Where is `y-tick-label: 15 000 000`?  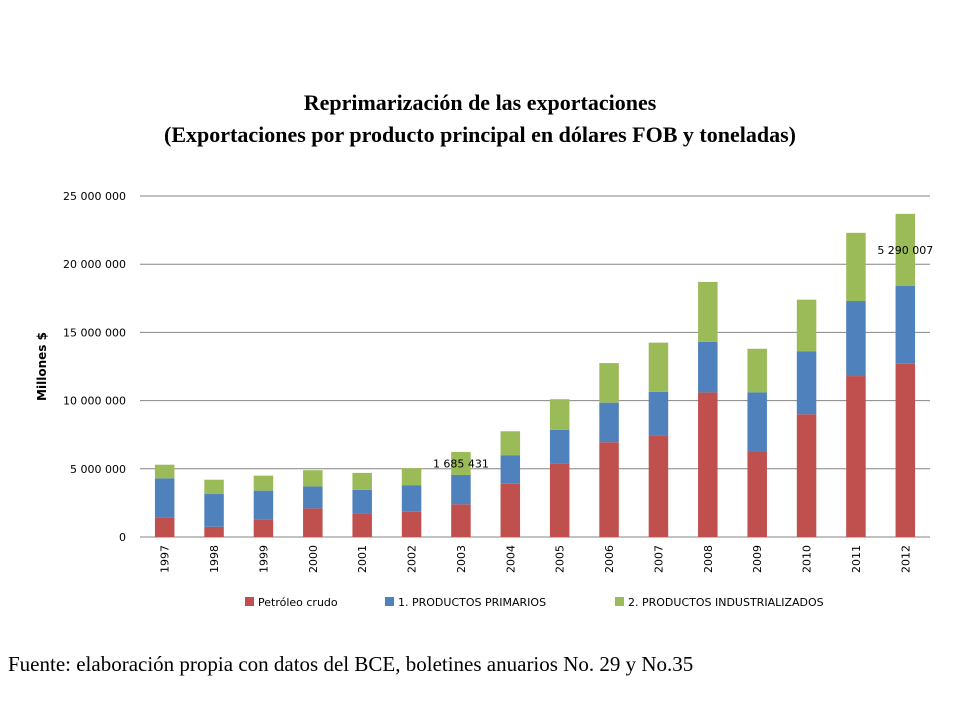
y-tick-label: 15 000 000 is located at coordinates (94, 332).